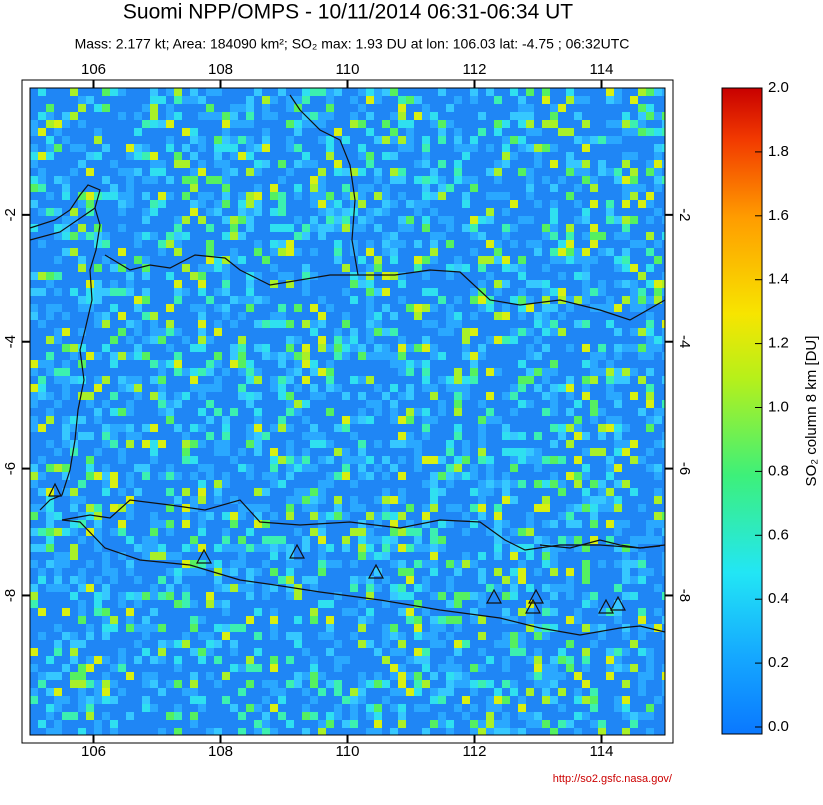 This screenshot has width=823, height=805. Describe the element at coordinates (618, 603) in the screenshot. I see `volcano` at that location.